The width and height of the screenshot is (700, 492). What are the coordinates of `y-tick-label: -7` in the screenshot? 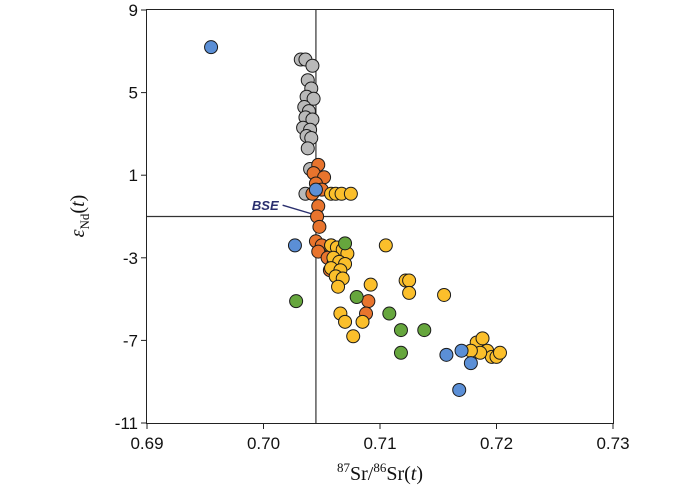 It's located at (130, 340).